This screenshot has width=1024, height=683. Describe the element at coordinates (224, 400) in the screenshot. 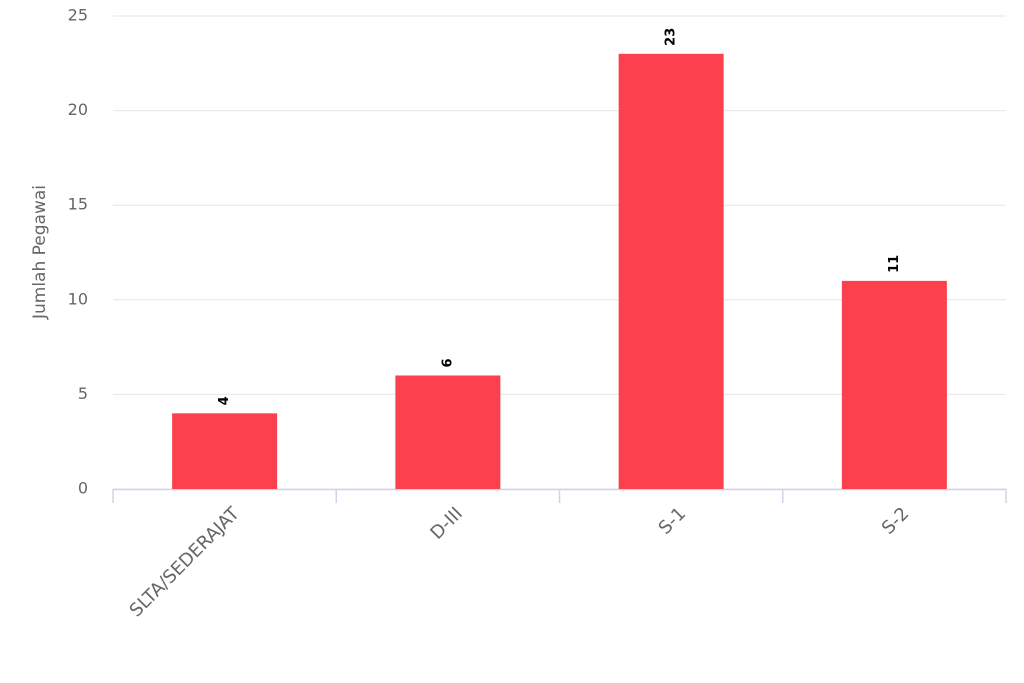

I see `data-label: 4` at that location.